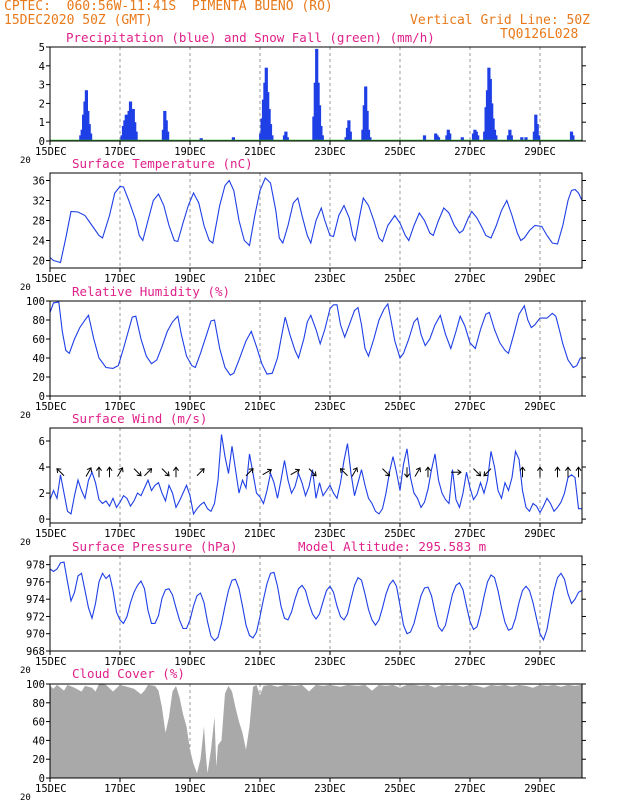 The width and height of the screenshot is (618, 800). I want to click on y-tick-label: 80, so click(38, 321).